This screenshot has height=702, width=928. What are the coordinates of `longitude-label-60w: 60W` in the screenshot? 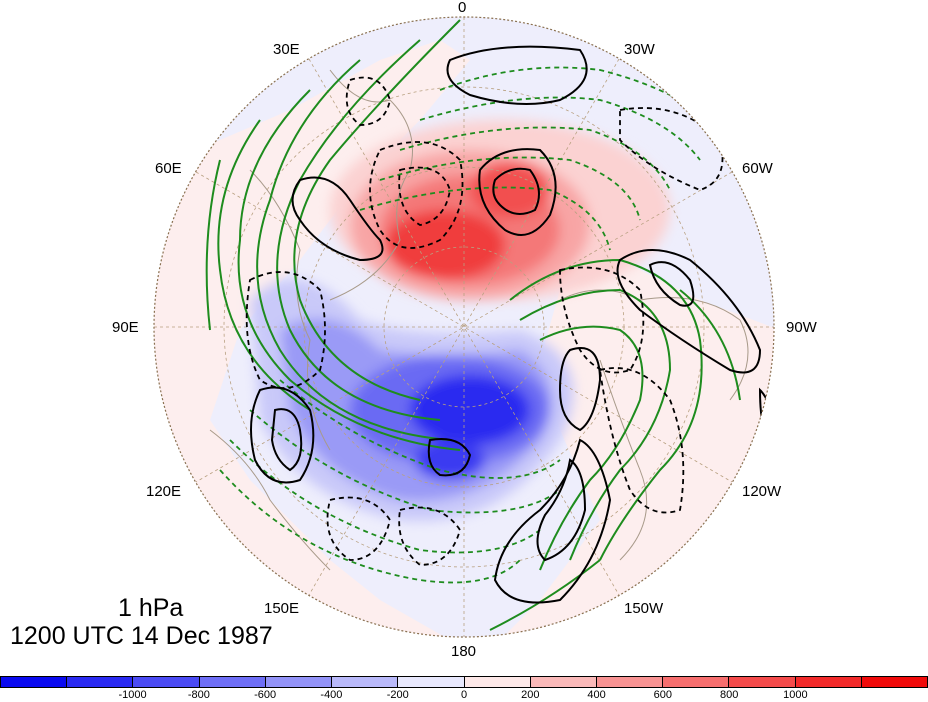 It's located at (757, 168).